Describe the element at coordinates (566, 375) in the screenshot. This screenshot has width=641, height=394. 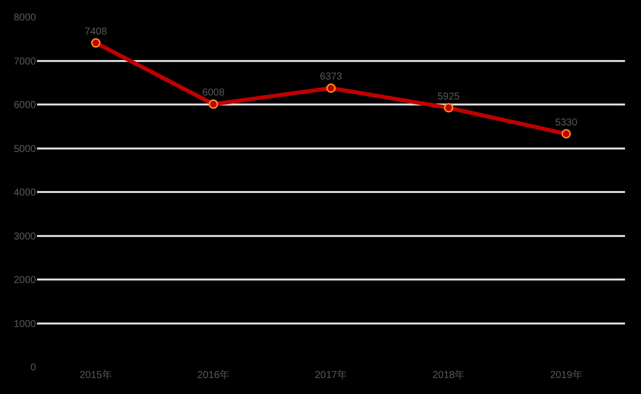
I see `x-tick-label: 2019年` at that location.